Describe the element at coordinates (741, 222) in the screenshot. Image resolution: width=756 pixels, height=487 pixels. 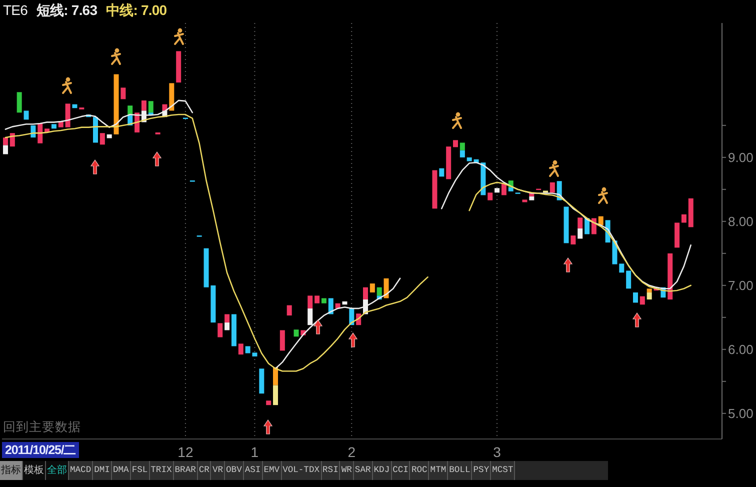
I see `y-tick-label: 8.00` at that location.